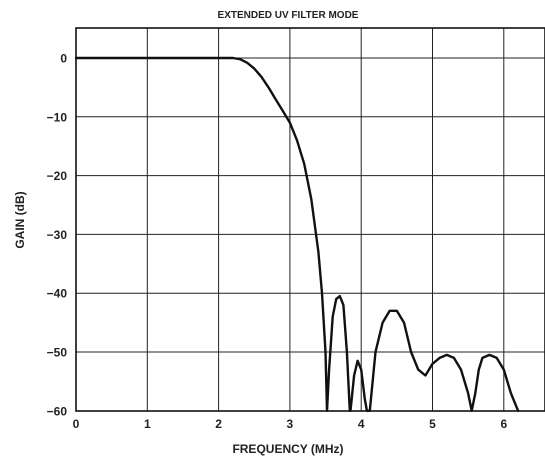 This screenshot has height=457, width=545. What do you see at coordinates (20, 219) in the screenshot?
I see `y-axis-title: GAIN (dB)` at bounding box center [20, 219].